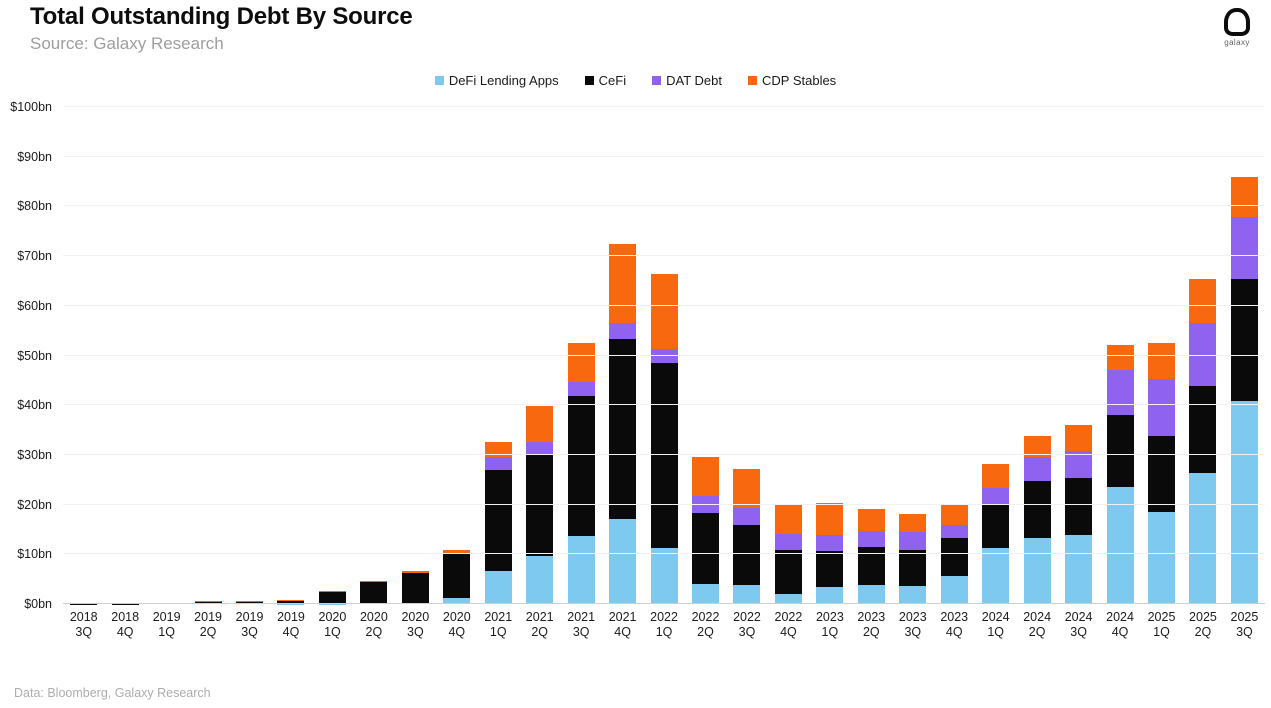  Describe the element at coordinates (954, 625) in the screenshot. I see `x-tick-label-2023-4q: 2023 4Q` at that location.